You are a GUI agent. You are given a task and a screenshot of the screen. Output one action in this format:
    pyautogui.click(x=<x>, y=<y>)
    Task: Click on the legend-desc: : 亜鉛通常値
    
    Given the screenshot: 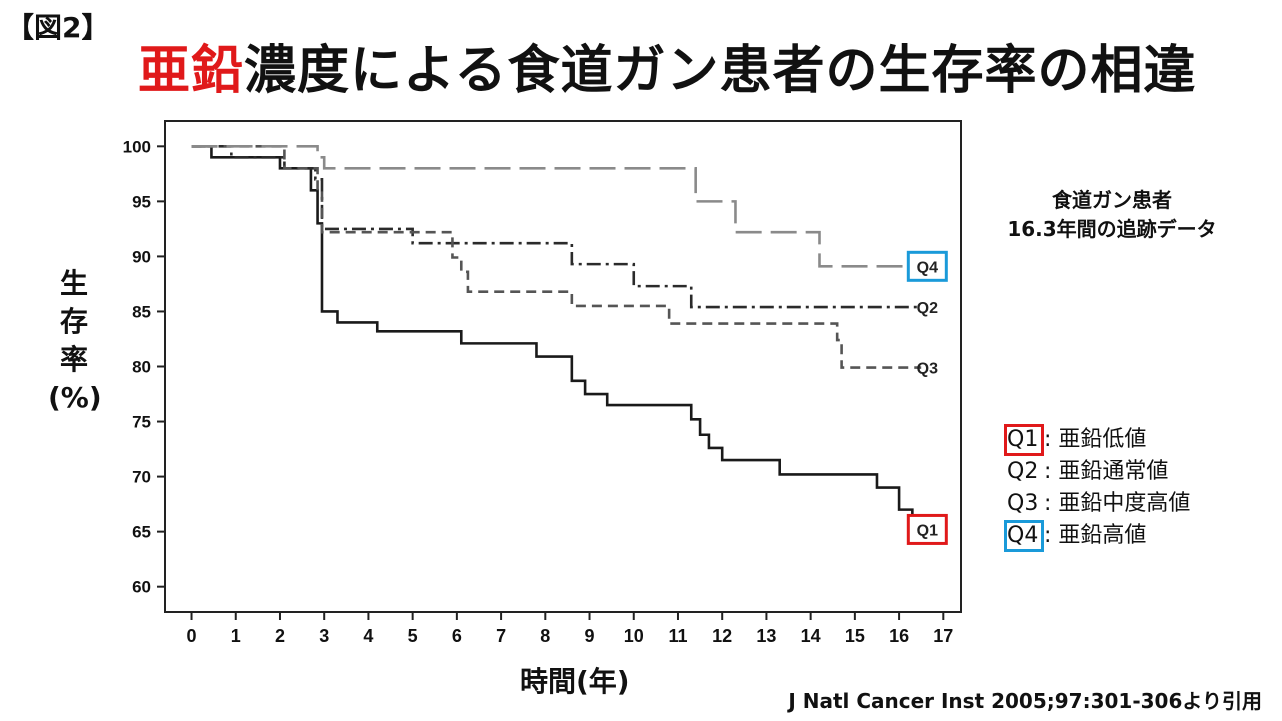 What is the action you would take?
    pyautogui.click(x=1106, y=471)
    